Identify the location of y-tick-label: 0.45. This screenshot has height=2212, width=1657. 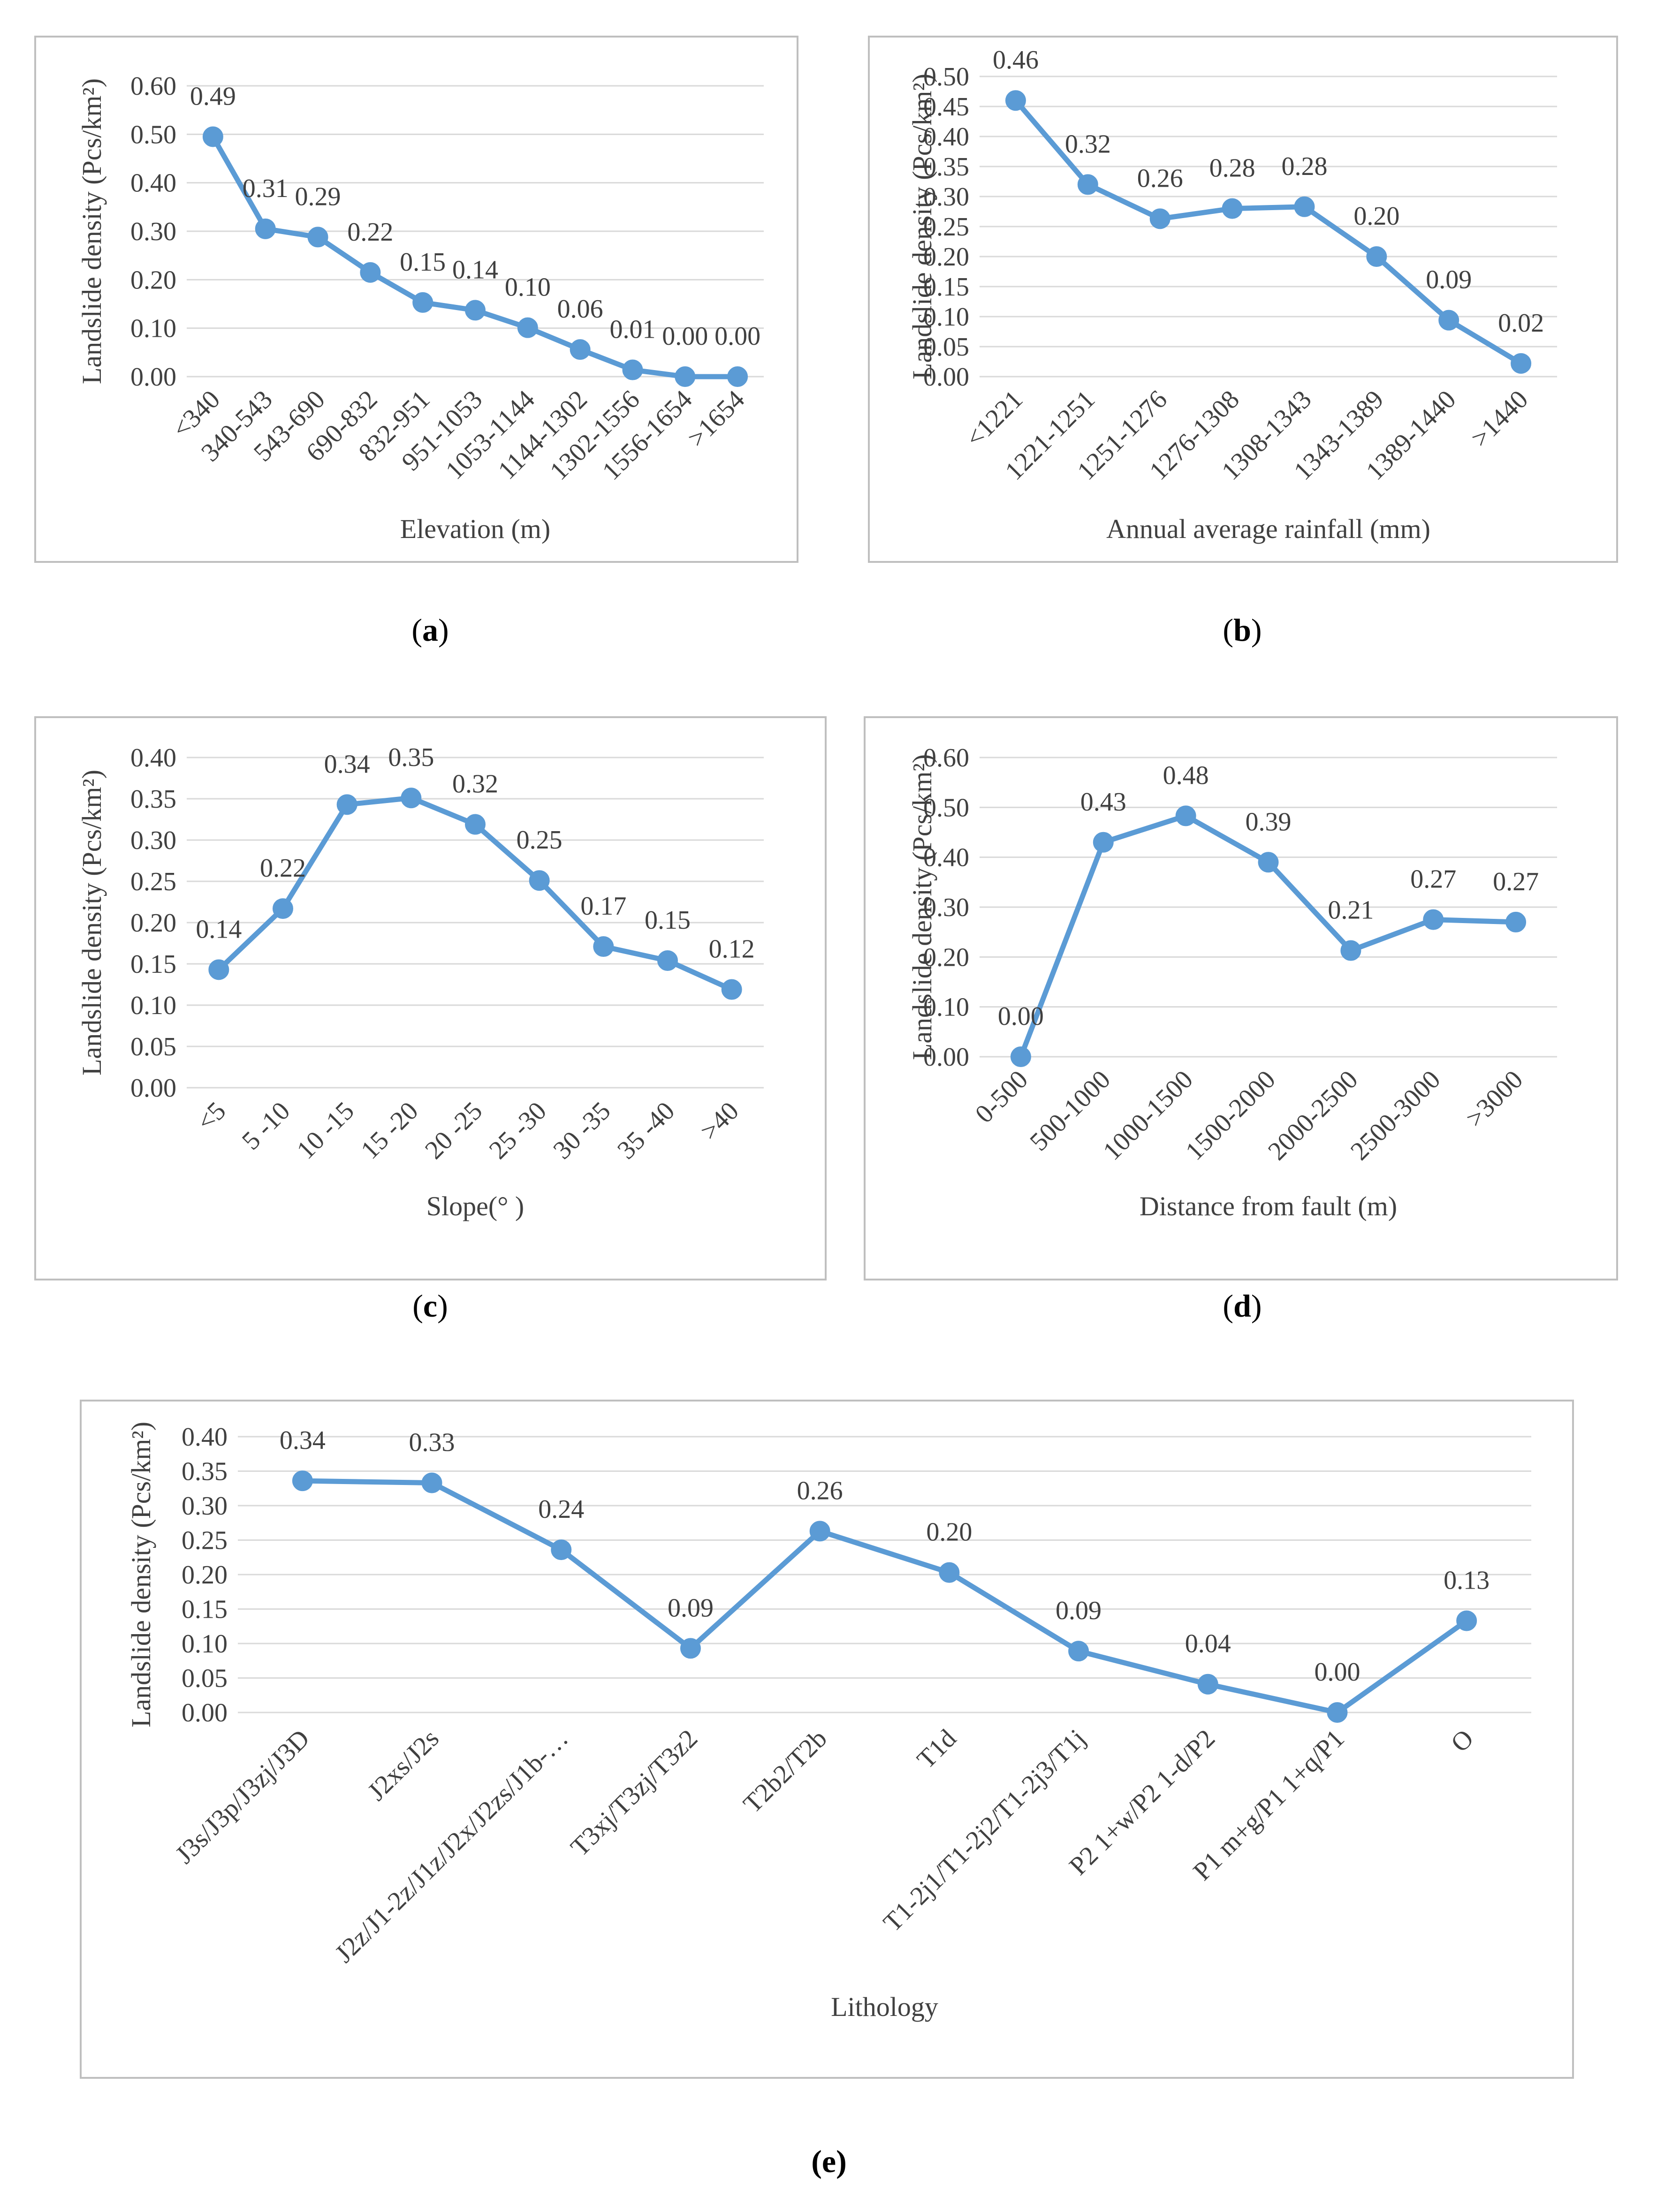
(946, 106).